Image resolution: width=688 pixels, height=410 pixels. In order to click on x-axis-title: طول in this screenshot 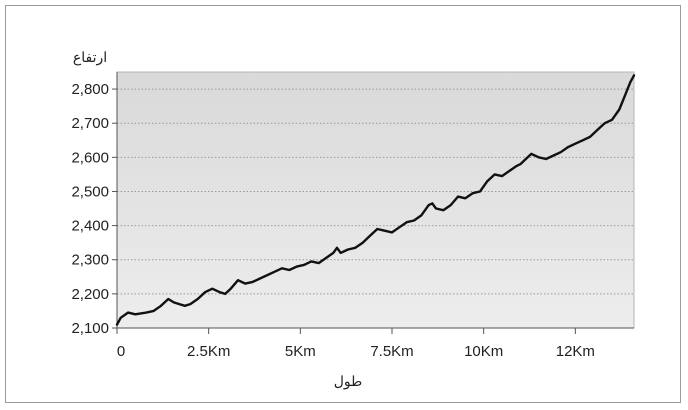, I will do `click(348, 381)`.